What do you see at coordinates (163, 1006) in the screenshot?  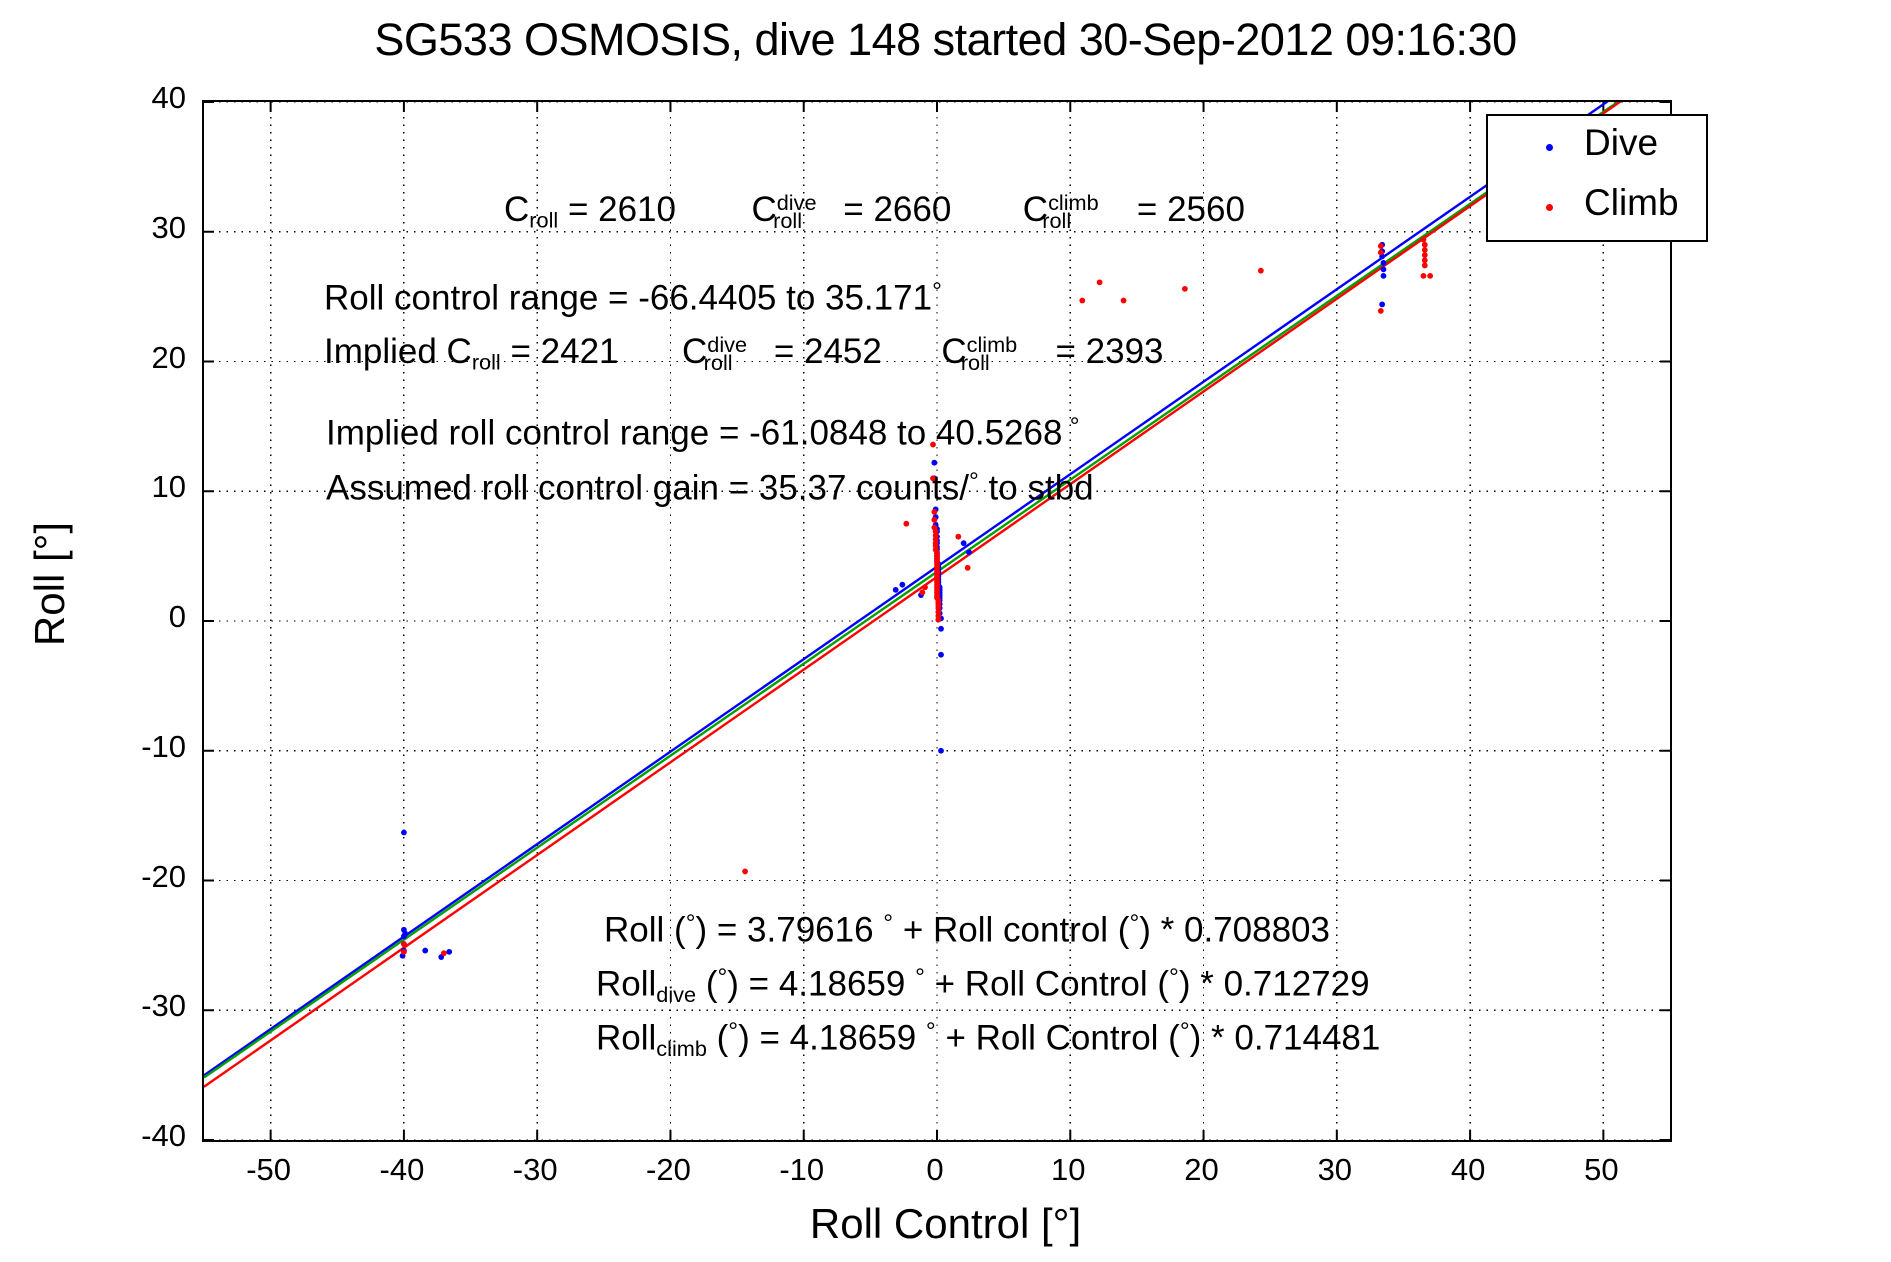 I see `y-tick-label: -30` at bounding box center [163, 1006].